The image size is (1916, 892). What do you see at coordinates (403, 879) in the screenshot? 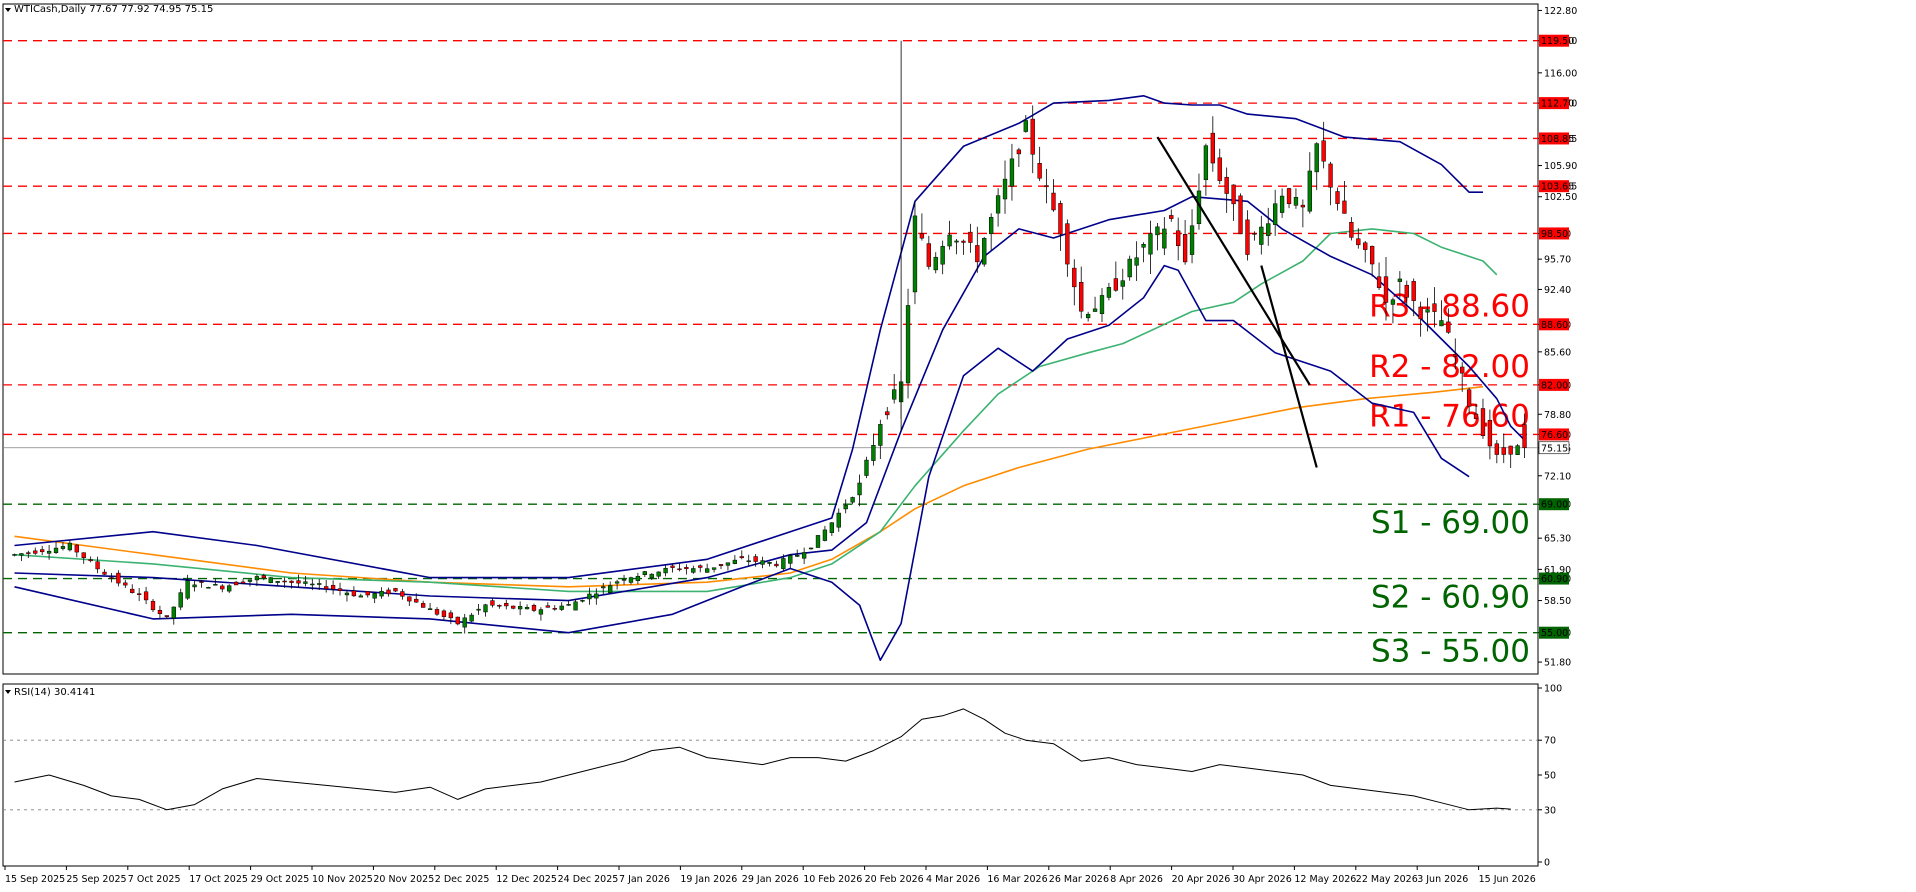
I see `x-axis-label: 20 Nov 2025` at bounding box center [403, 879].